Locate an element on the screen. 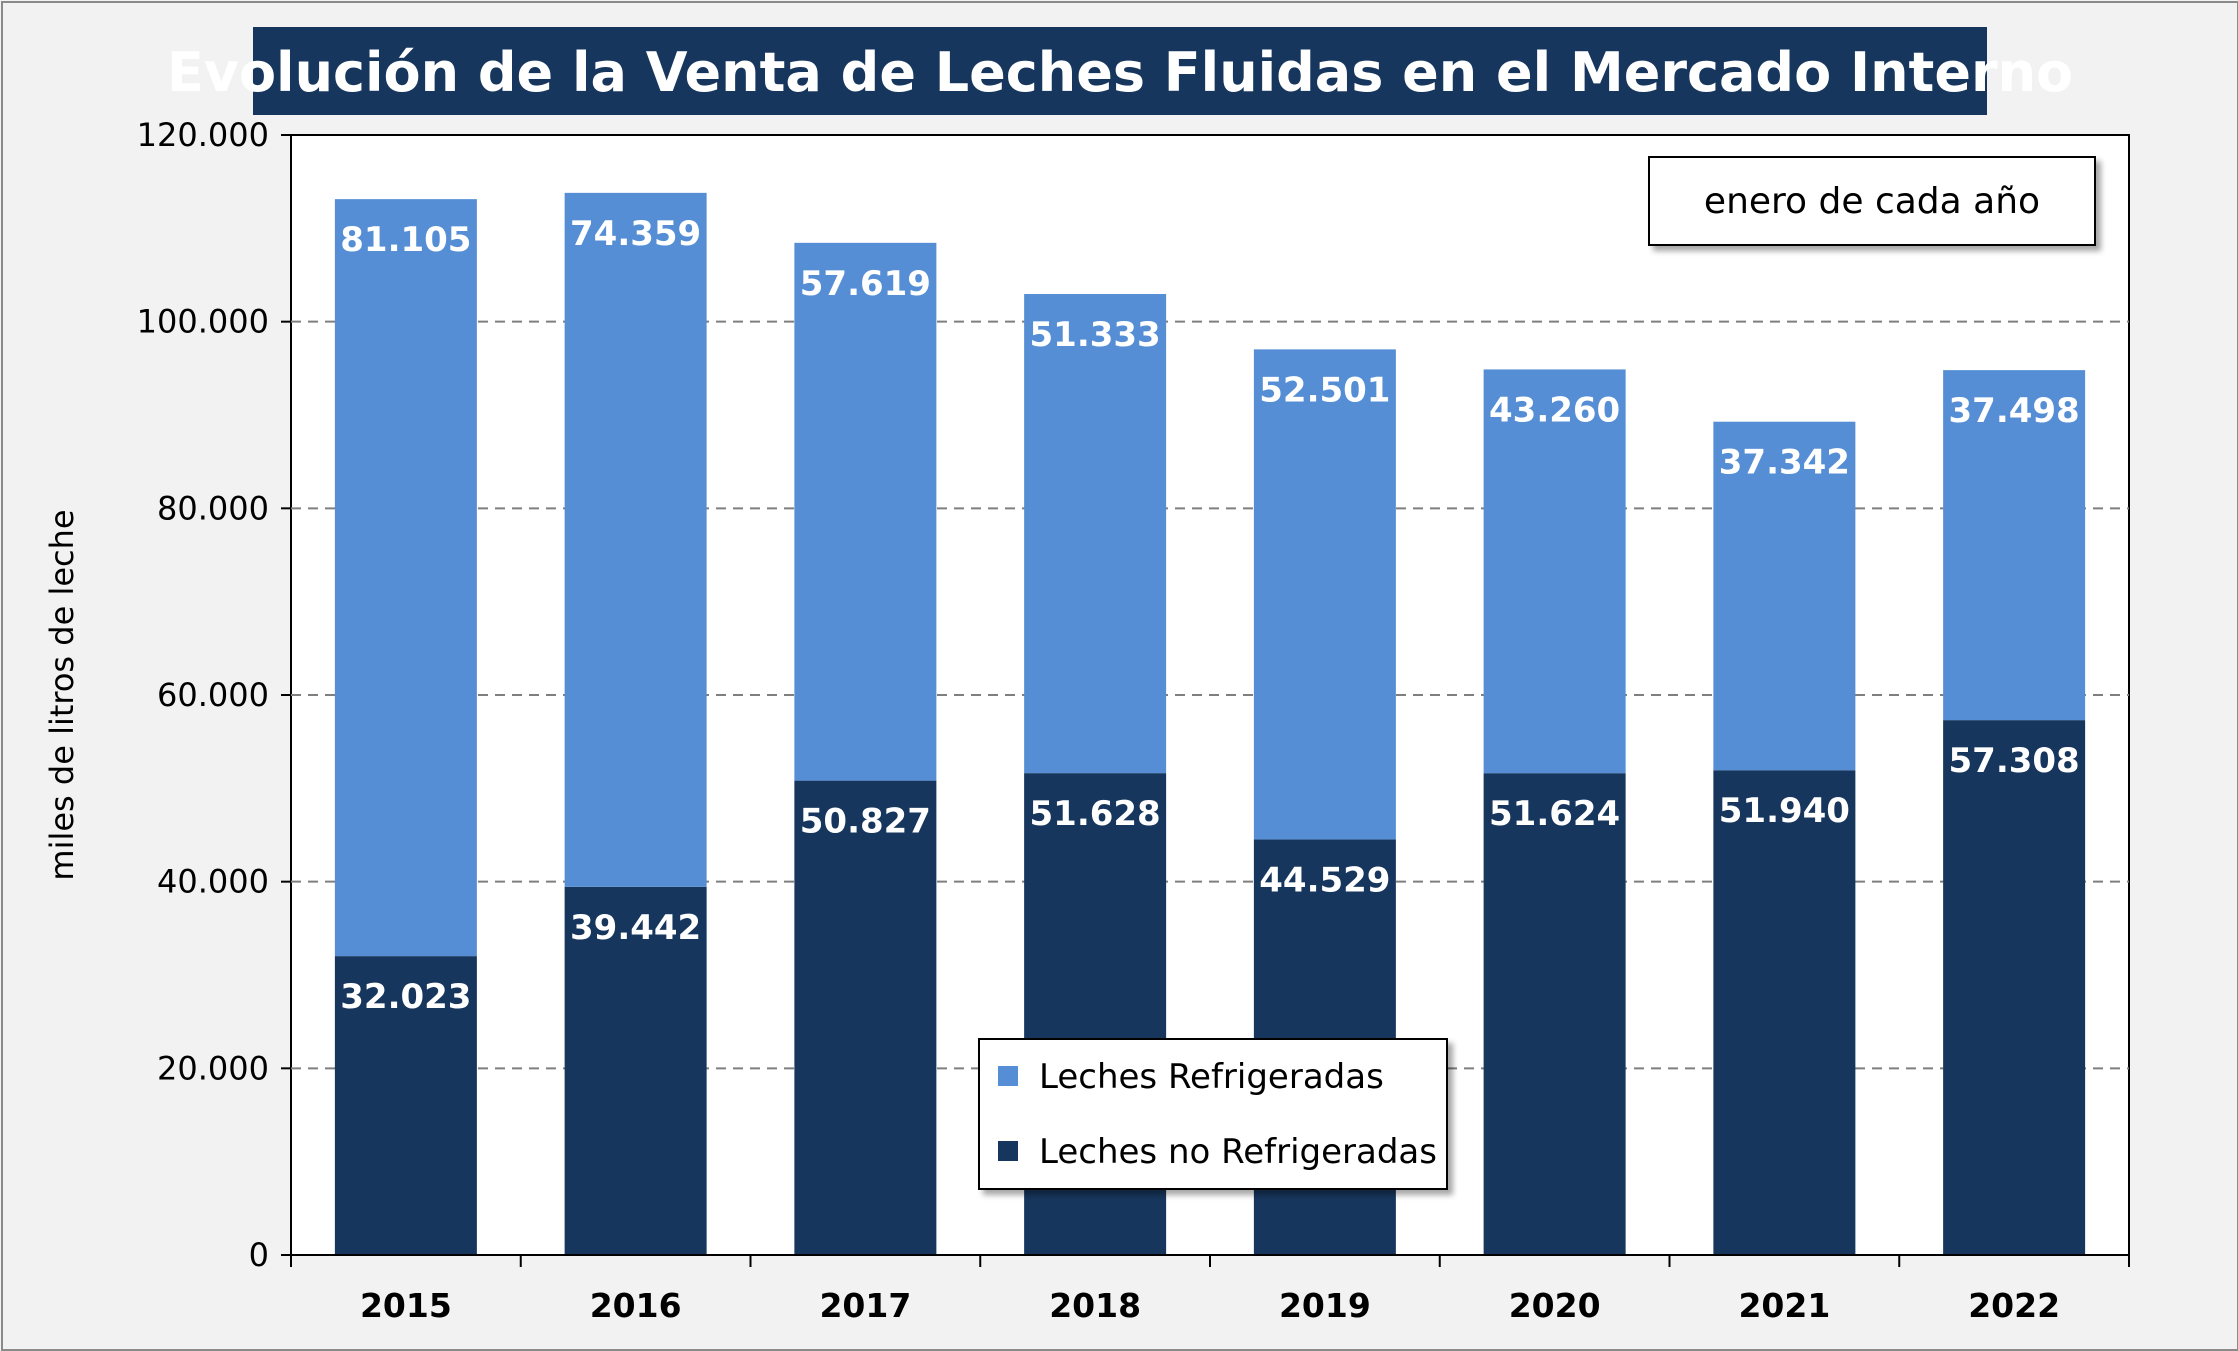 The height and width of the screenshot is (1351, 2238). x-tick-label: 2022 is located at coordinates (2014, 1305).